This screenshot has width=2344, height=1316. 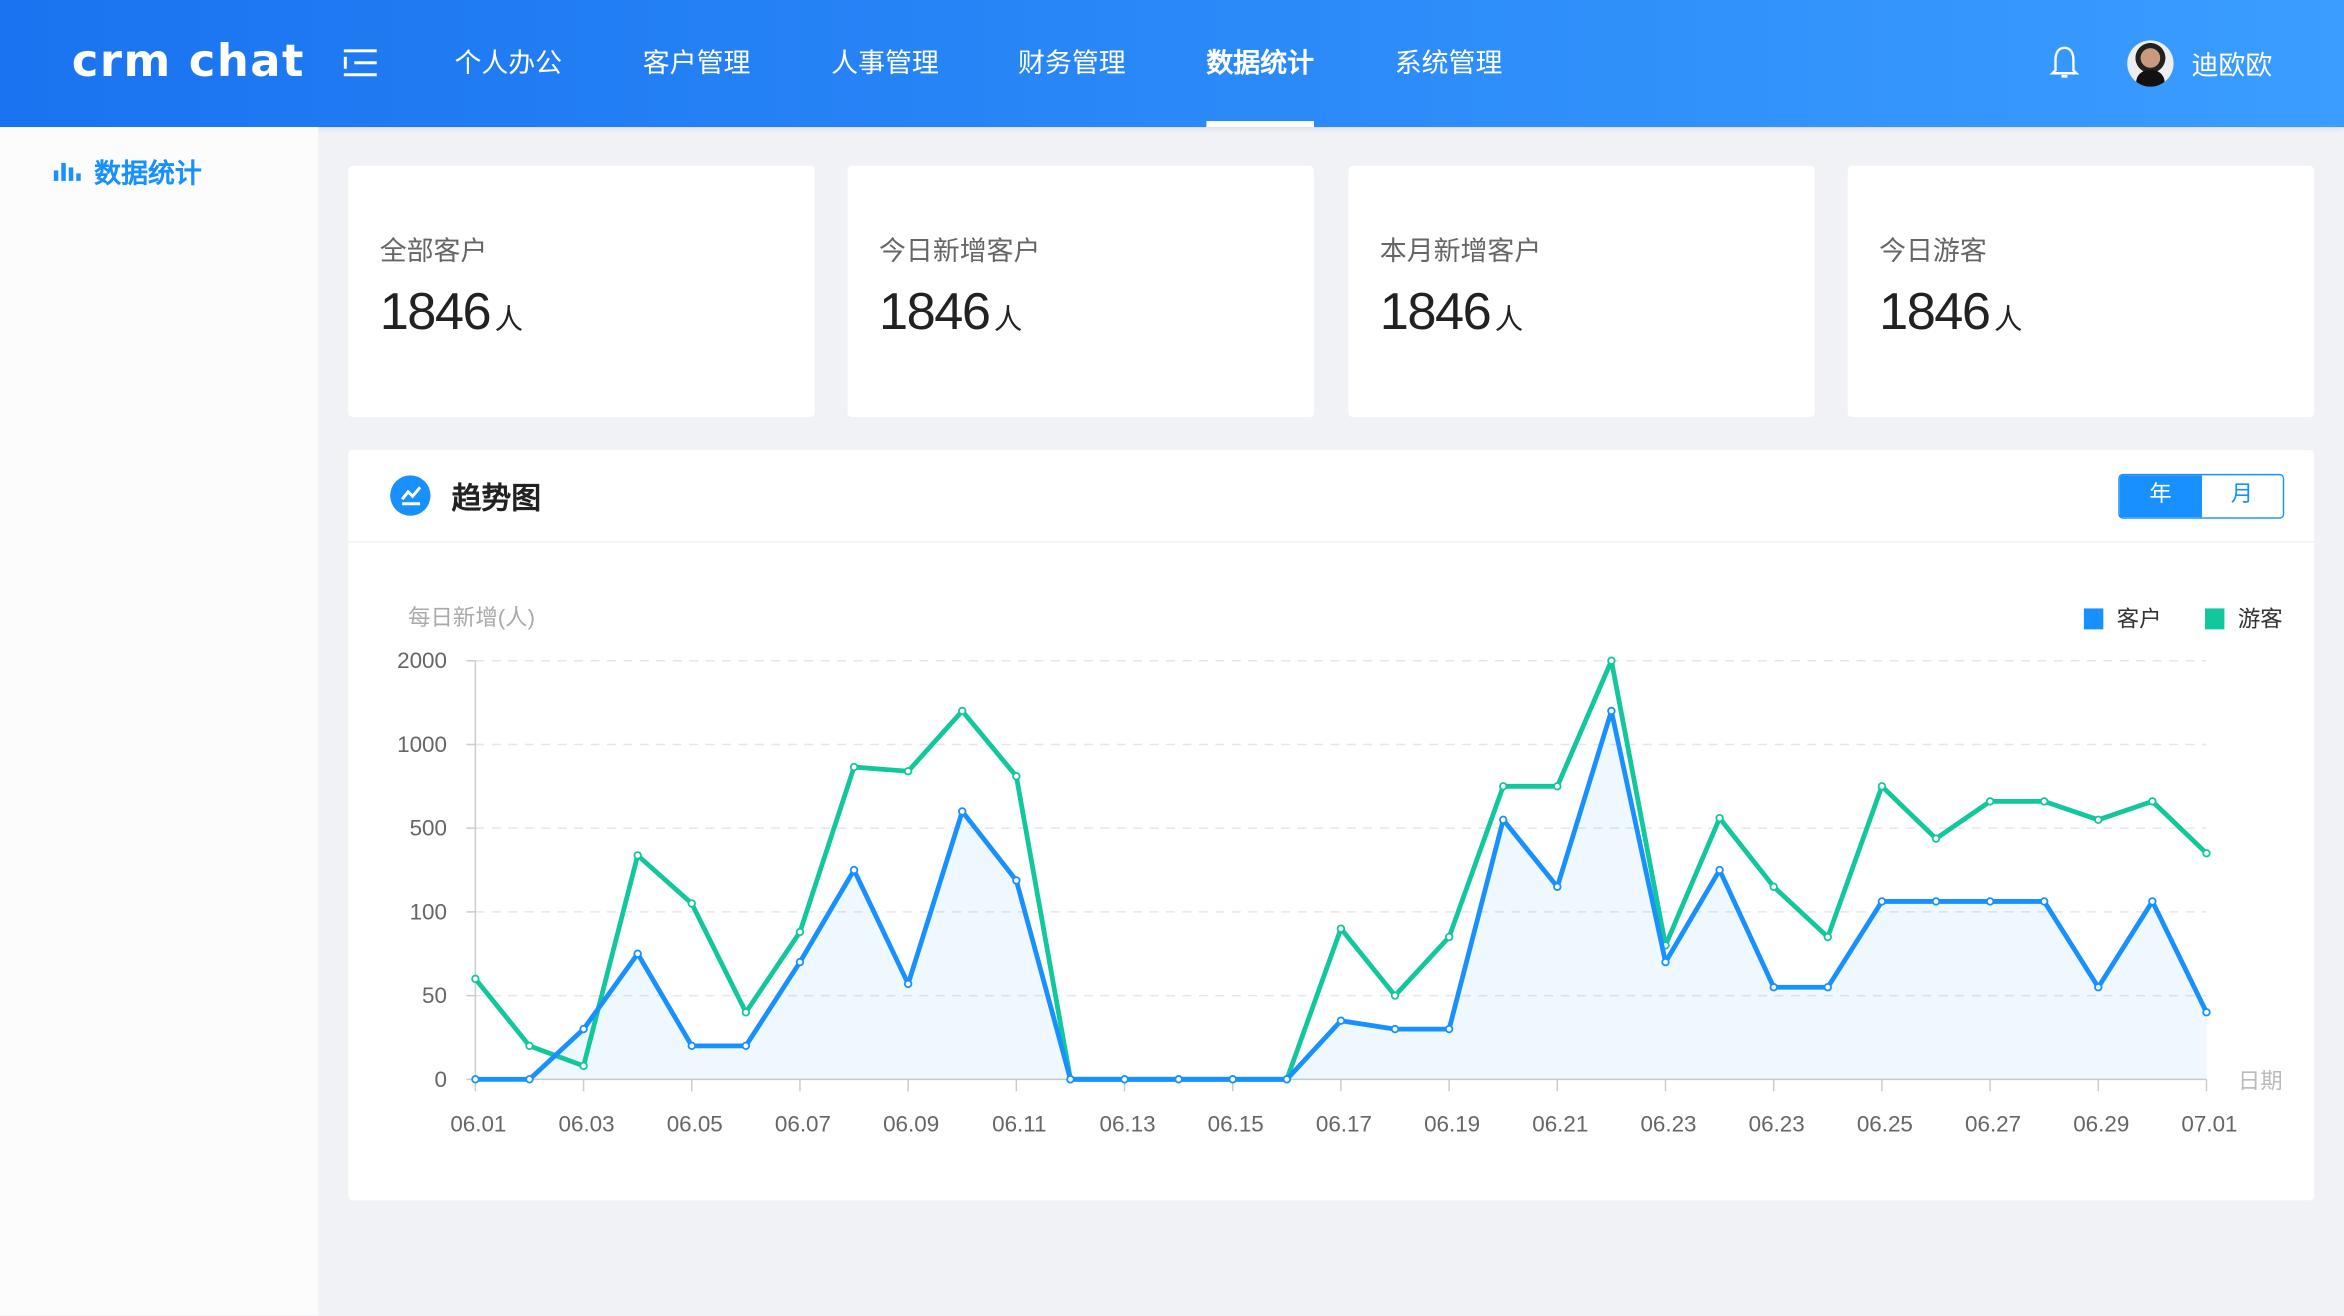 I want to click on nav-item: 客户管理, so click(x=696, y=62).